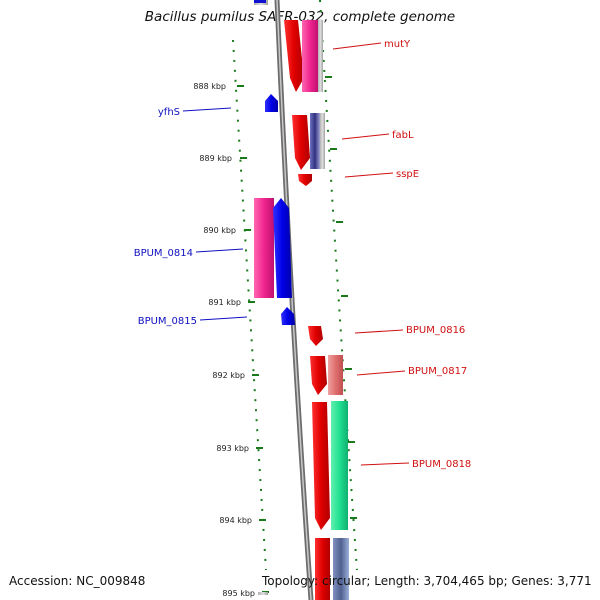  Describe the element at coordinates (341, 569) in the screenshot. I see `gene-partial-bottom-slate` at that location.